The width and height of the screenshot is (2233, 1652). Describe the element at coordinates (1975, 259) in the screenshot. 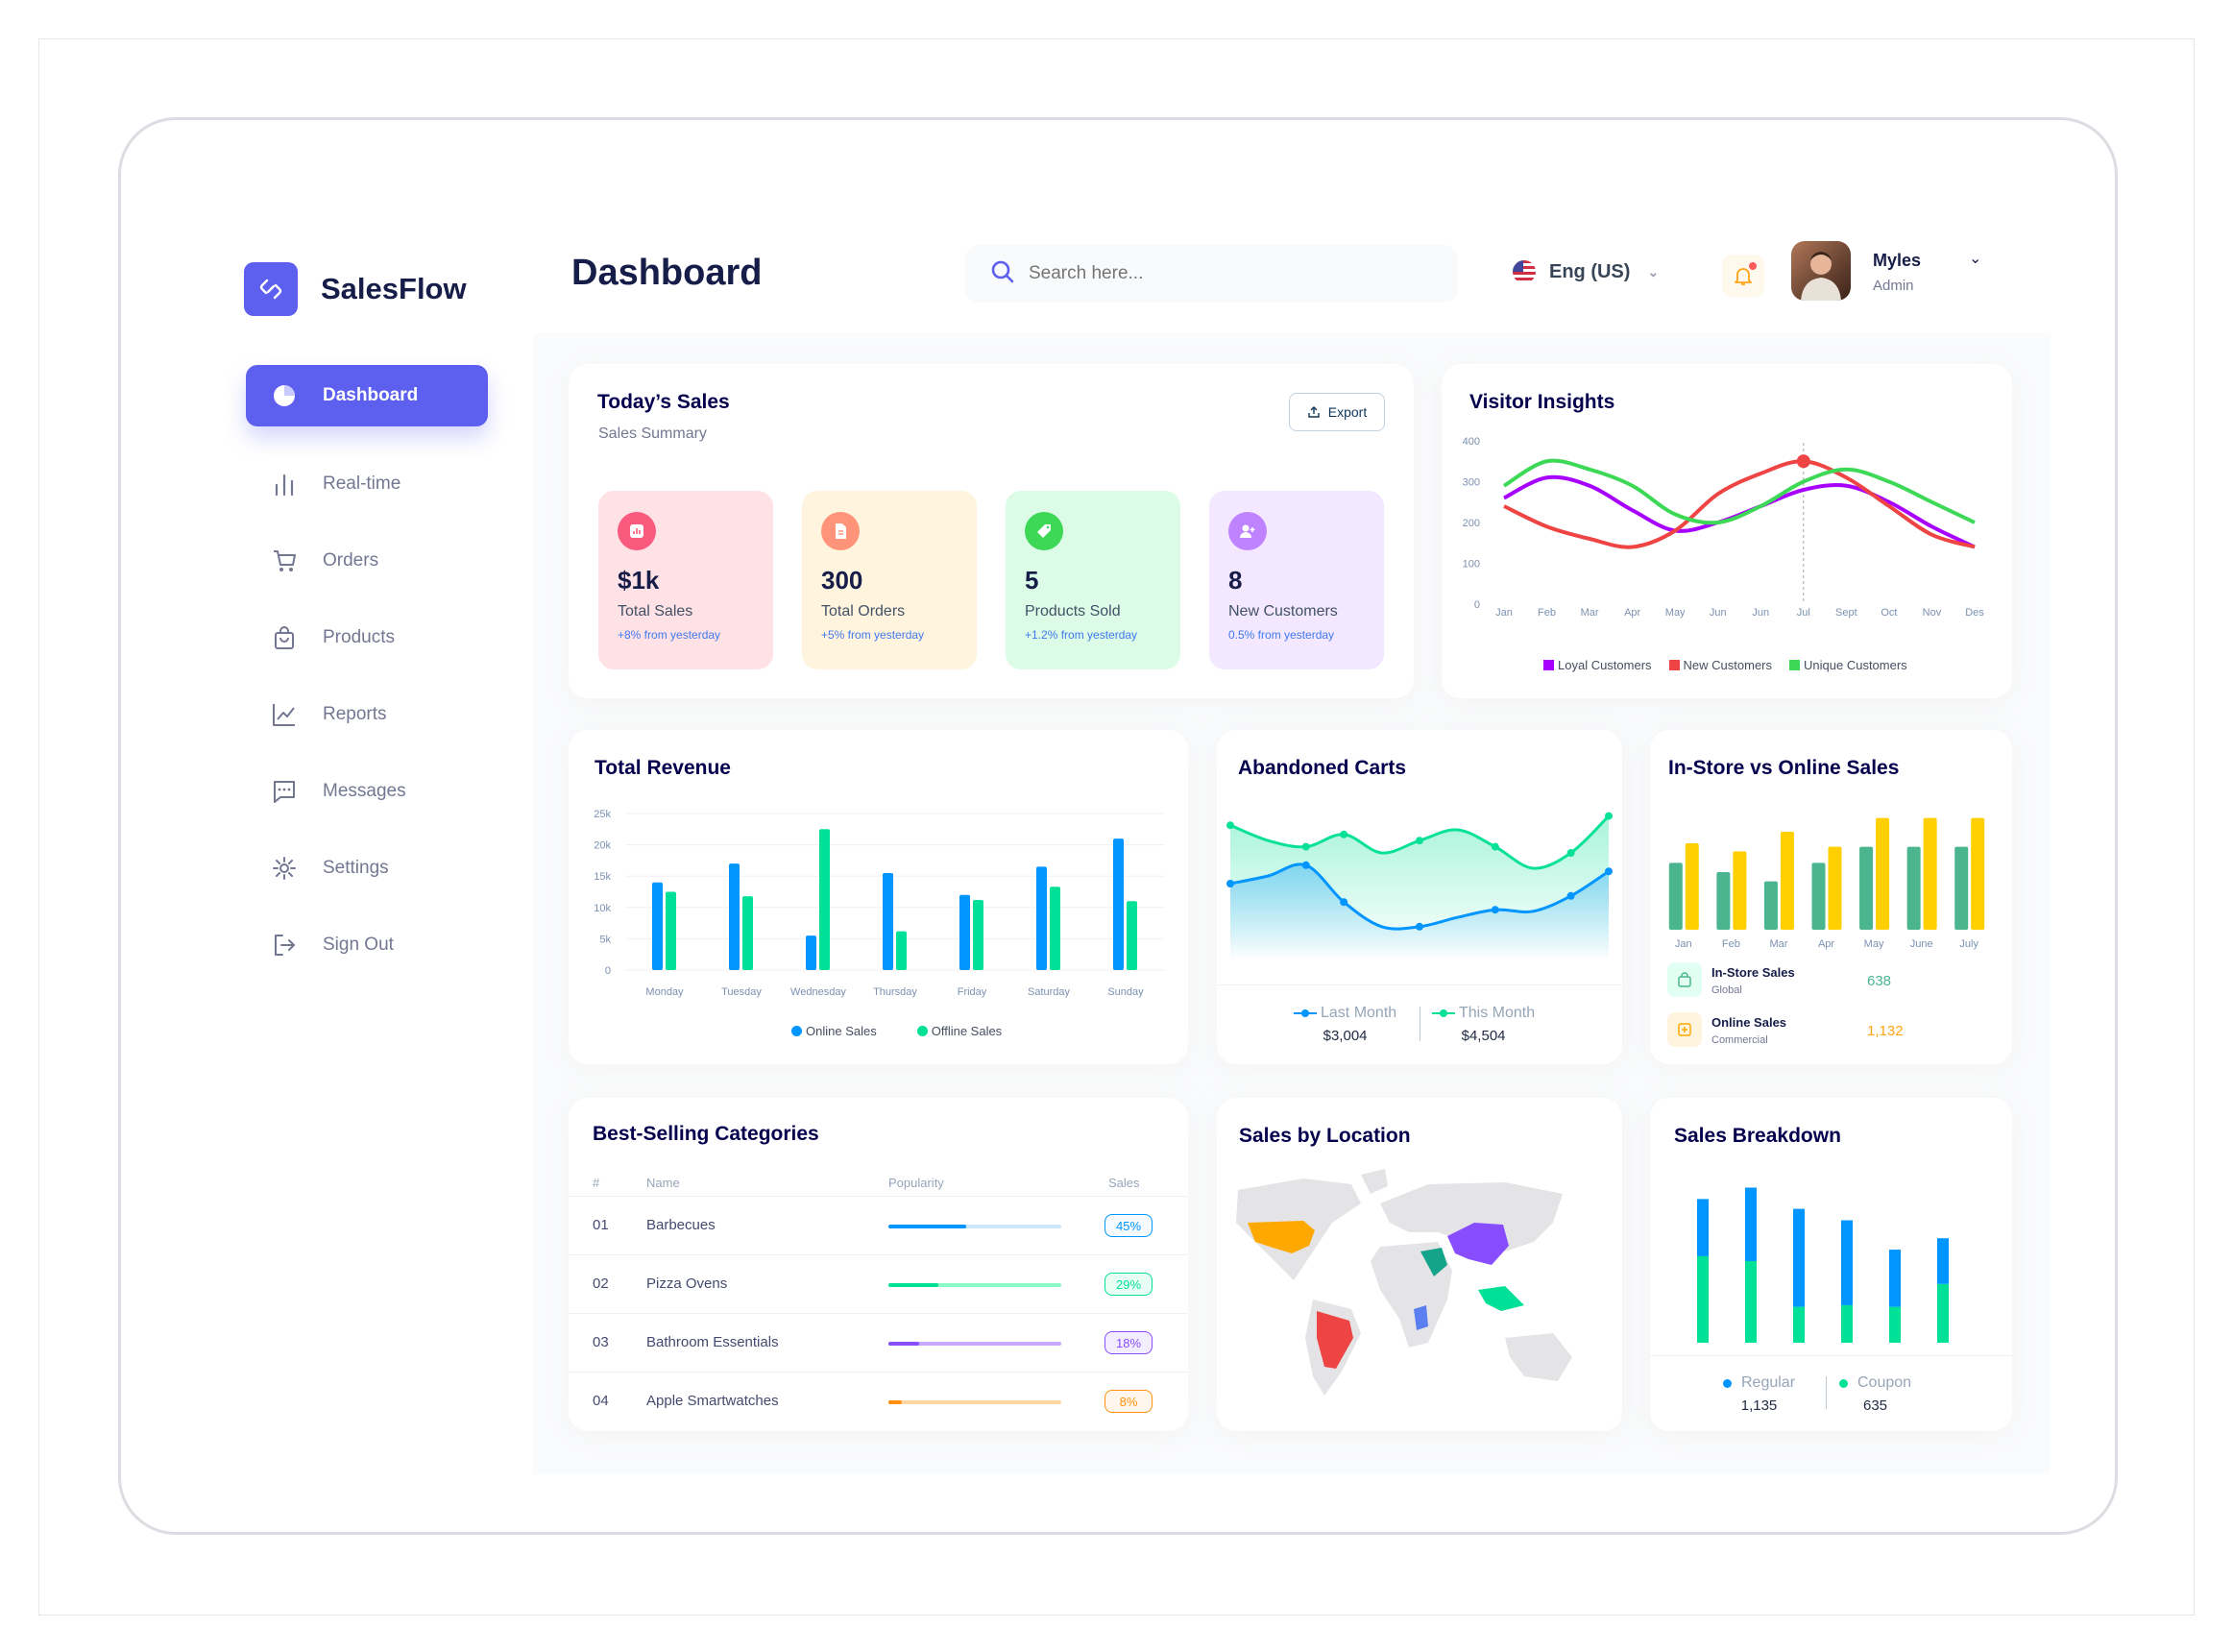

I see `user-menu-chevron-icon: ⌄` at that location.